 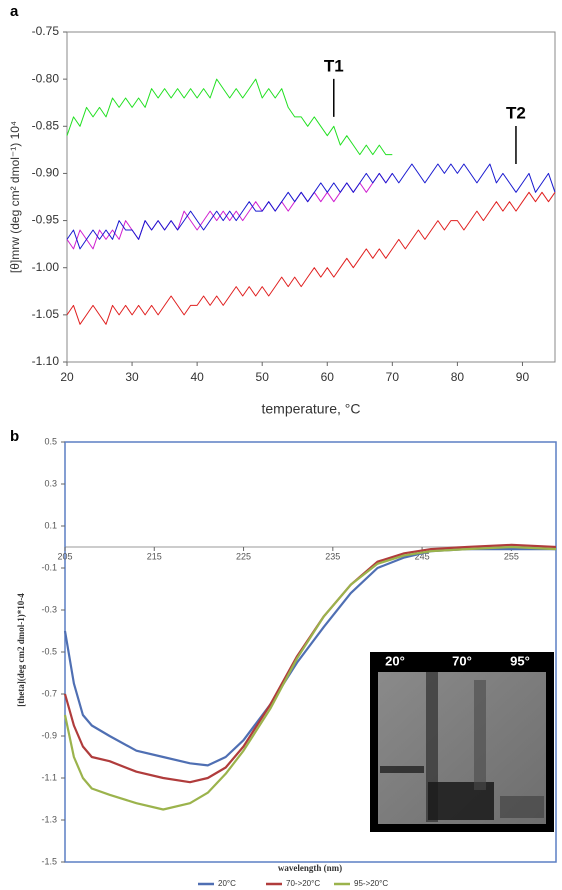 What do you see at coordinates (227, 883) in the screenshot?
I see `legend-label: 20°C` at bounding box center [227, 883].